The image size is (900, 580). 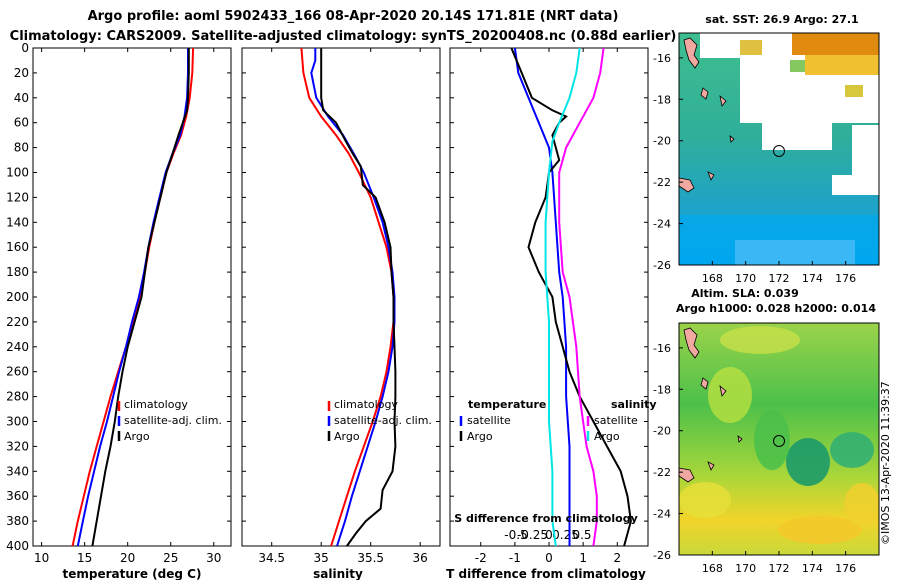 I want to click on temperature-series, so click(x=133, y=297).